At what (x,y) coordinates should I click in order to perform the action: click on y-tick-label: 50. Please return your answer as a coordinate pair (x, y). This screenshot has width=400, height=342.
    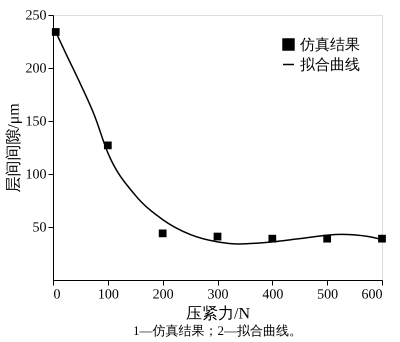
    Looking at the image, I should click on (39, 228).